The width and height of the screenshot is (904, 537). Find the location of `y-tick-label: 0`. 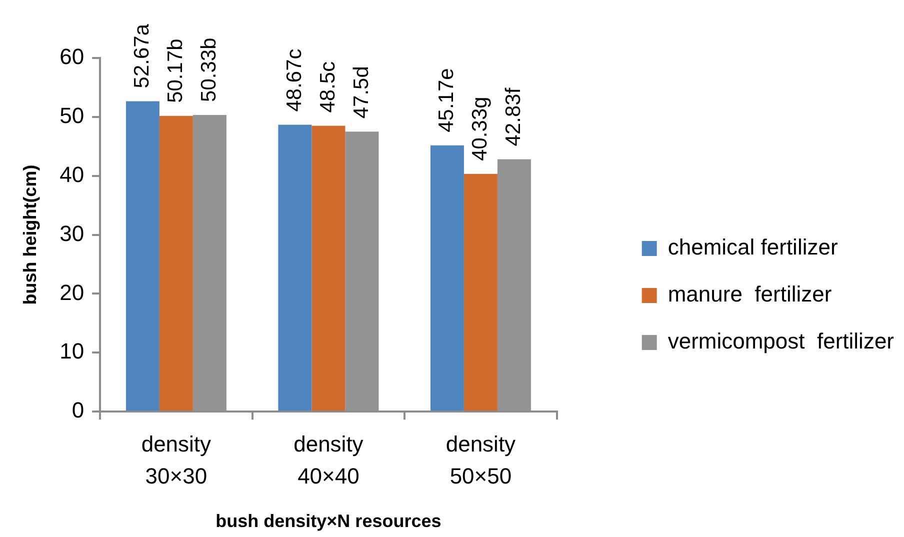

y-tick-label: 0 is located at coordinates (78, 410).